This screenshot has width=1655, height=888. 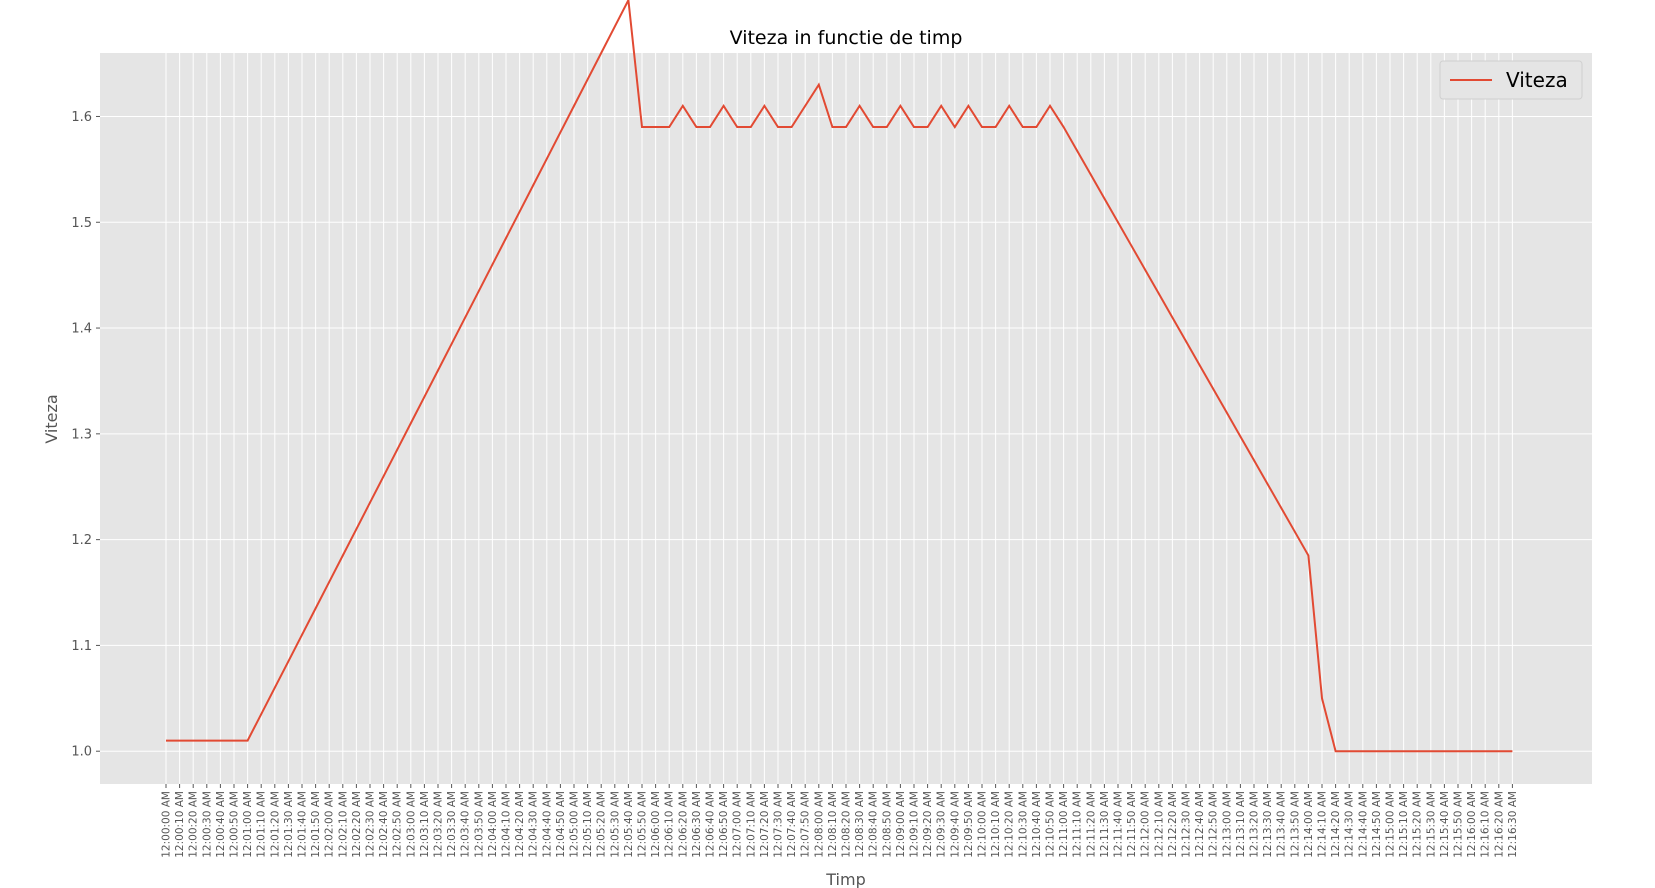 What do you see at coordinates (697, 824) in the screenshot?
I see `x-tick-label: 12:06:30 AM` at bounding box center [697, 824].